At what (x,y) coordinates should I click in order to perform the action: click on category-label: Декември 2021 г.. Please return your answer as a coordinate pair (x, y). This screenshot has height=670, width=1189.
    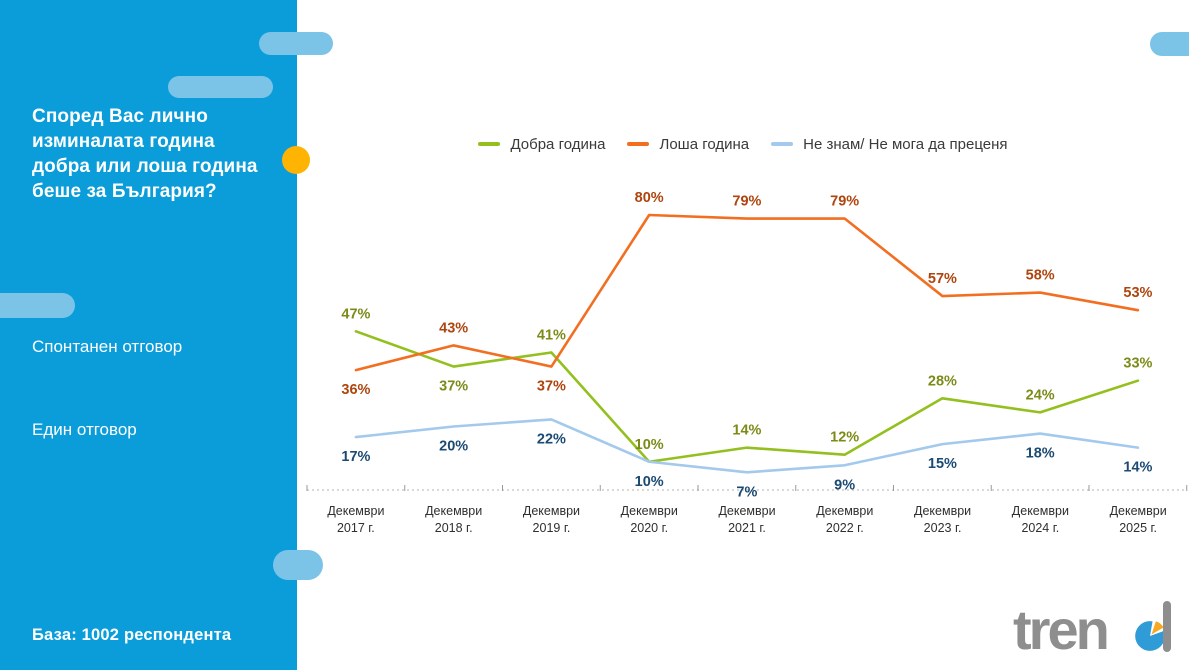
    Looking at the image, I should click on (747, 519).